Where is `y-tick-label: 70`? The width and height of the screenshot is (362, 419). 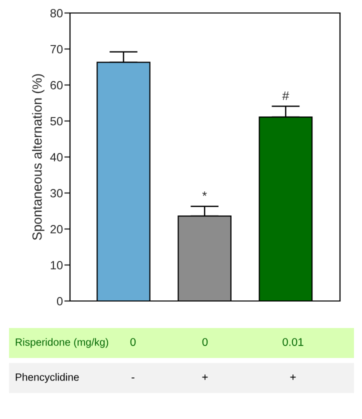 y-tick-label: 70 is located at coordinates (56, 49).